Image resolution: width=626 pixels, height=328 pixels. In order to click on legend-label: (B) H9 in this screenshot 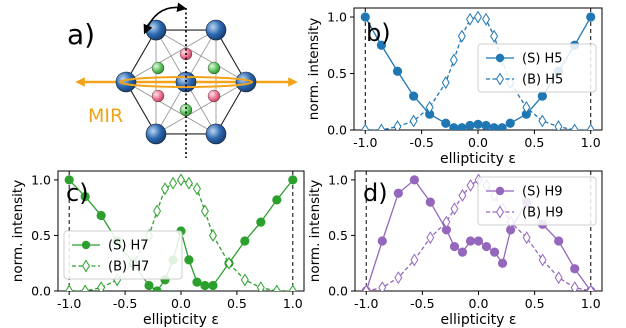, I will do `click(542, 213)`.